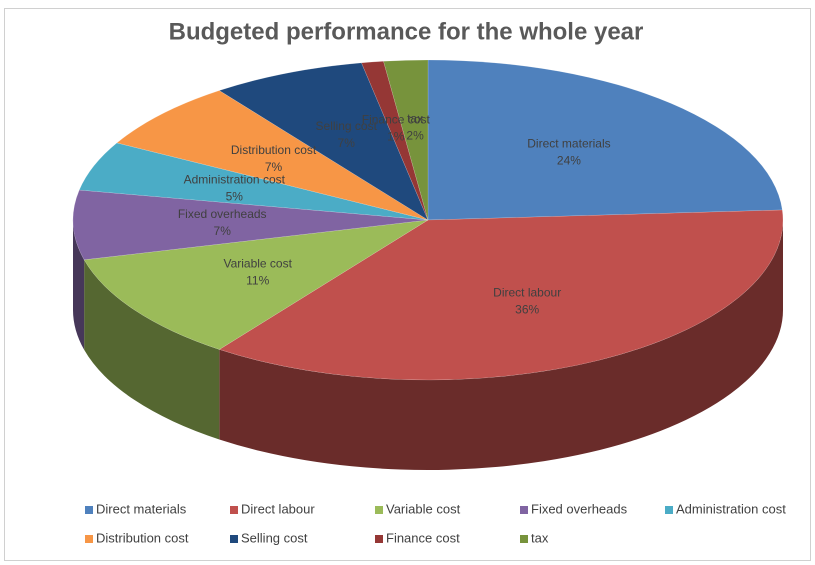 The height and width of the screenshot is (565, 815). Describe the element at coordinates (527, 292) in the screenshot. I see `slice-label: Direct labour` at that location.